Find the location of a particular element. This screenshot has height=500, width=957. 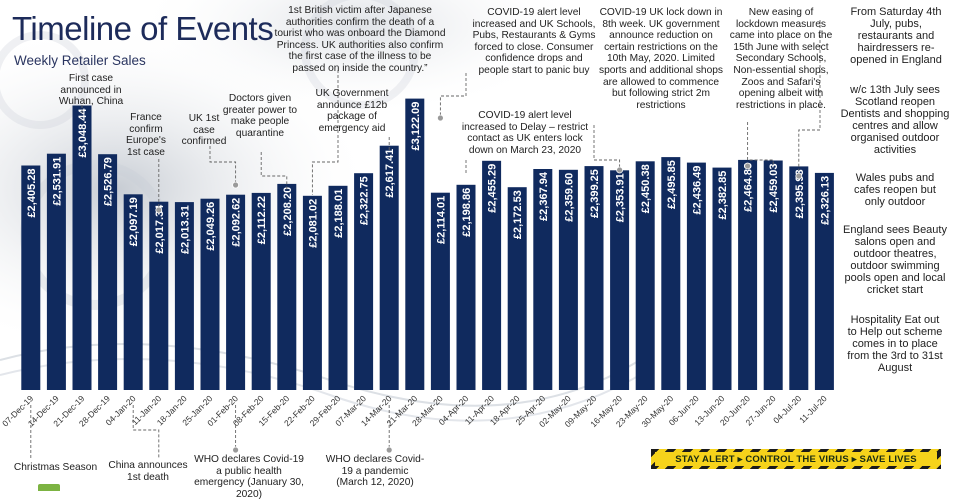

bar-value-label: £2,399.25 is located at coordinates (595, 193).